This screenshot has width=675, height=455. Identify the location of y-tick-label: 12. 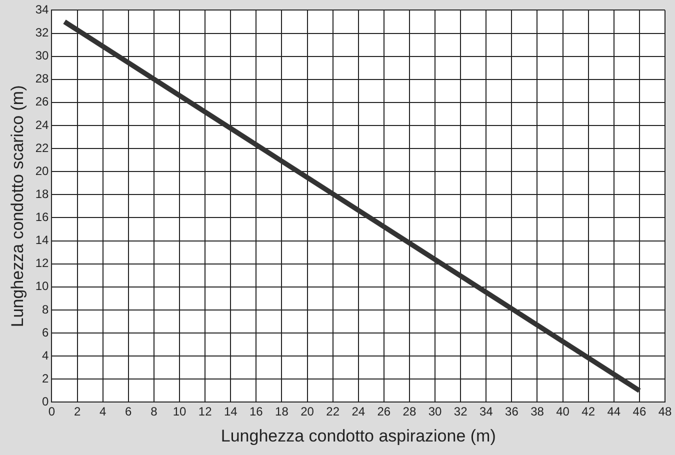
(42, 263).